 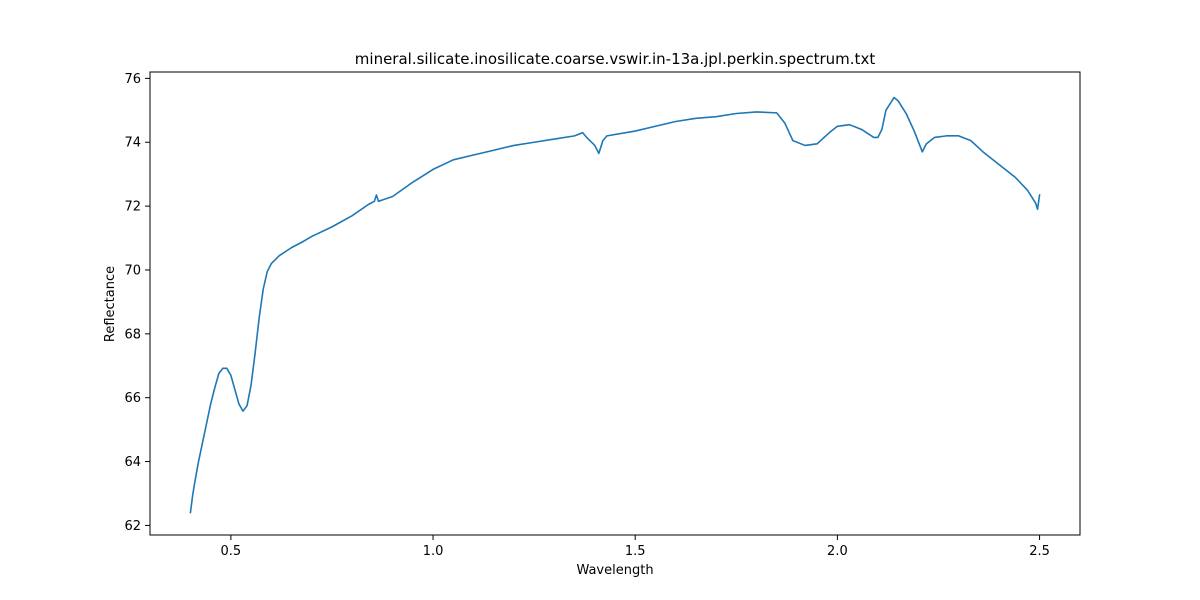 What do you see at coordinates (137, 303) in the screenshot?
I see `y-axis: 62 64 66 68 70 72 74 76` at bounding box center [137, 303].